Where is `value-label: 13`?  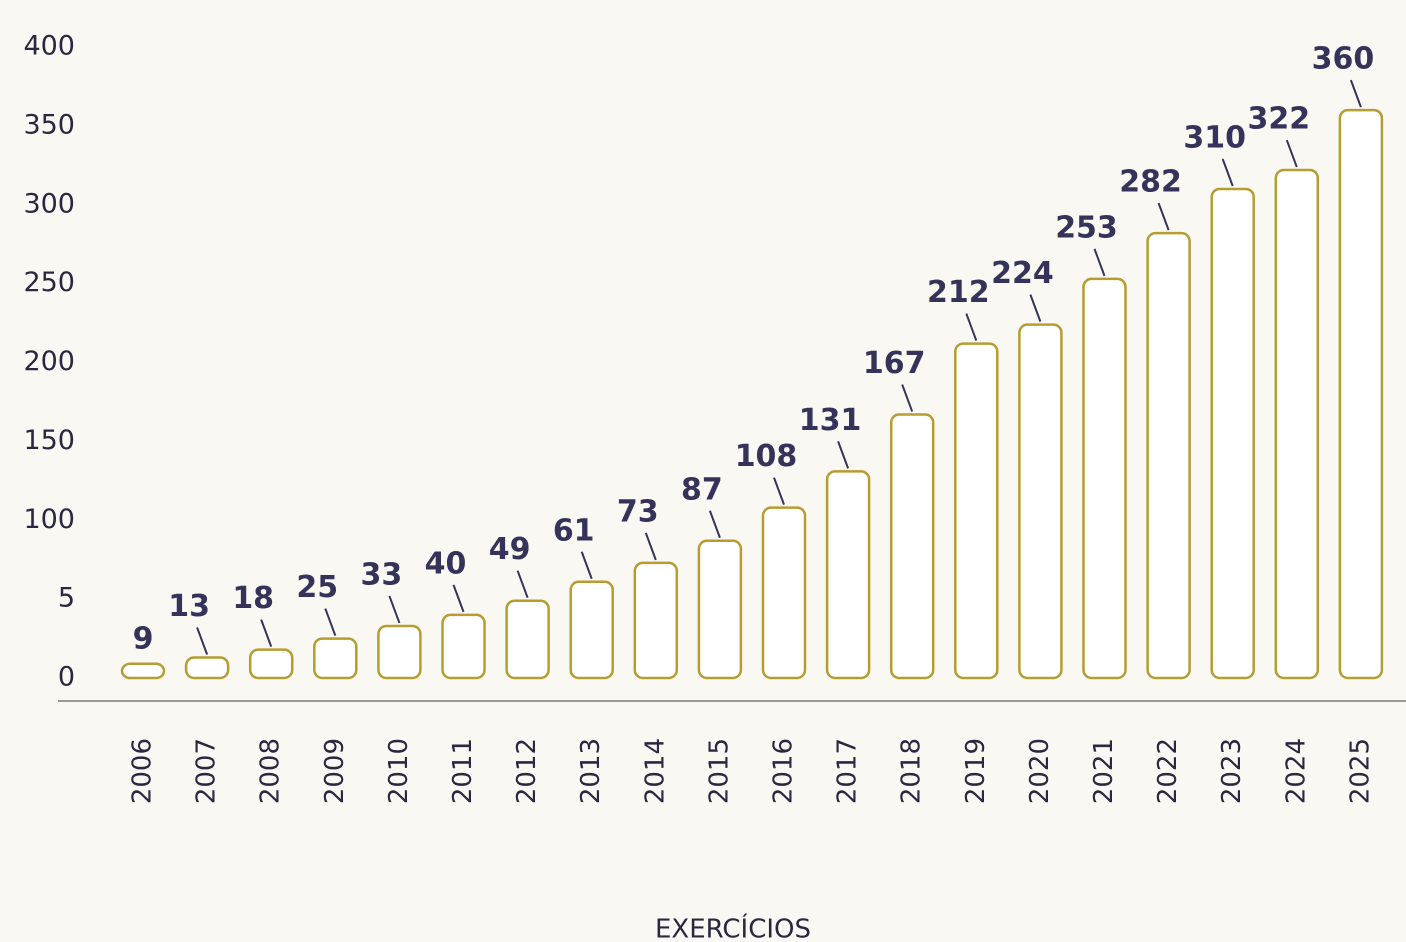 value-label: 13 is located at coordinates (189, 606).